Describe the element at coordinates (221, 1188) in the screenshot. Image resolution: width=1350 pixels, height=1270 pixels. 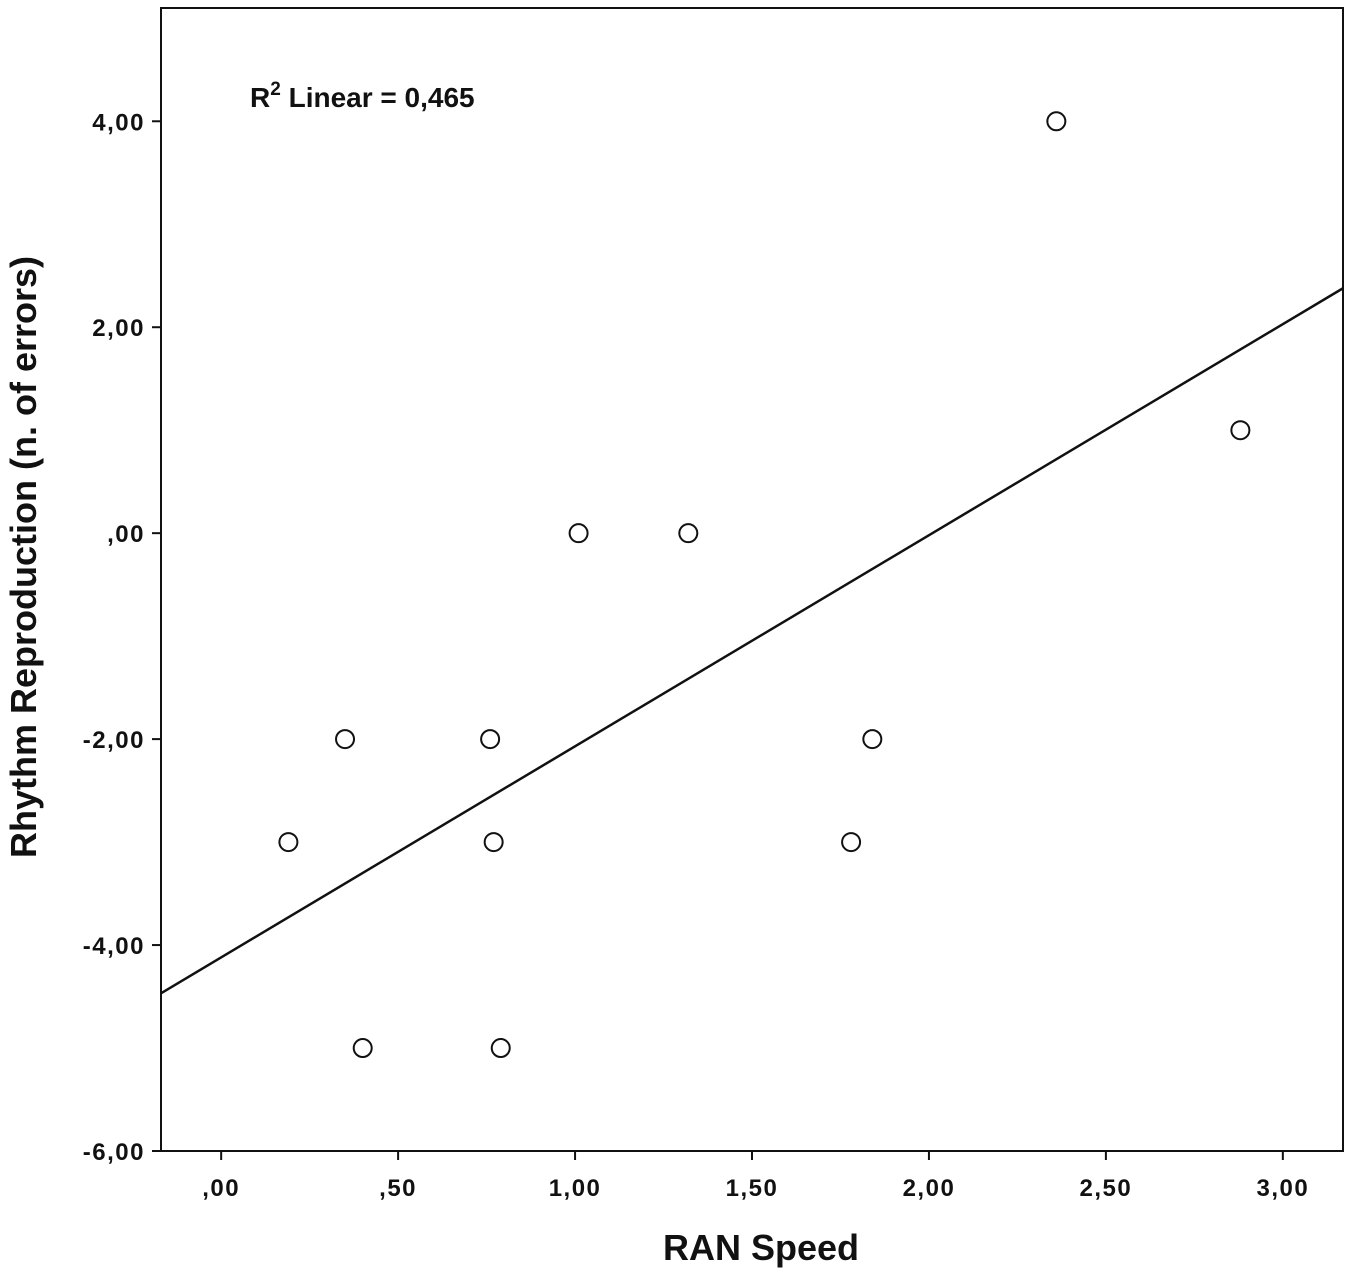
I see `x-tick-label: ,00` at that location.